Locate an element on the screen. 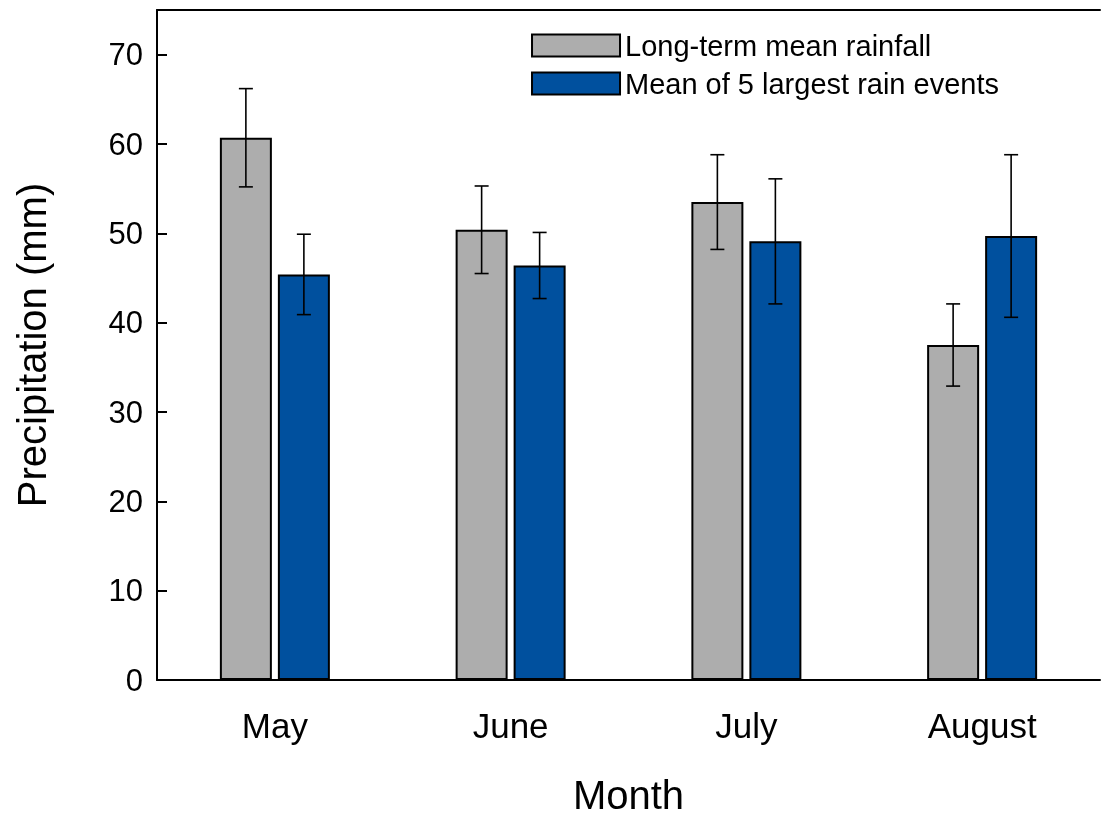  y-tick-label: 50 is located at coordinates (125, 233).